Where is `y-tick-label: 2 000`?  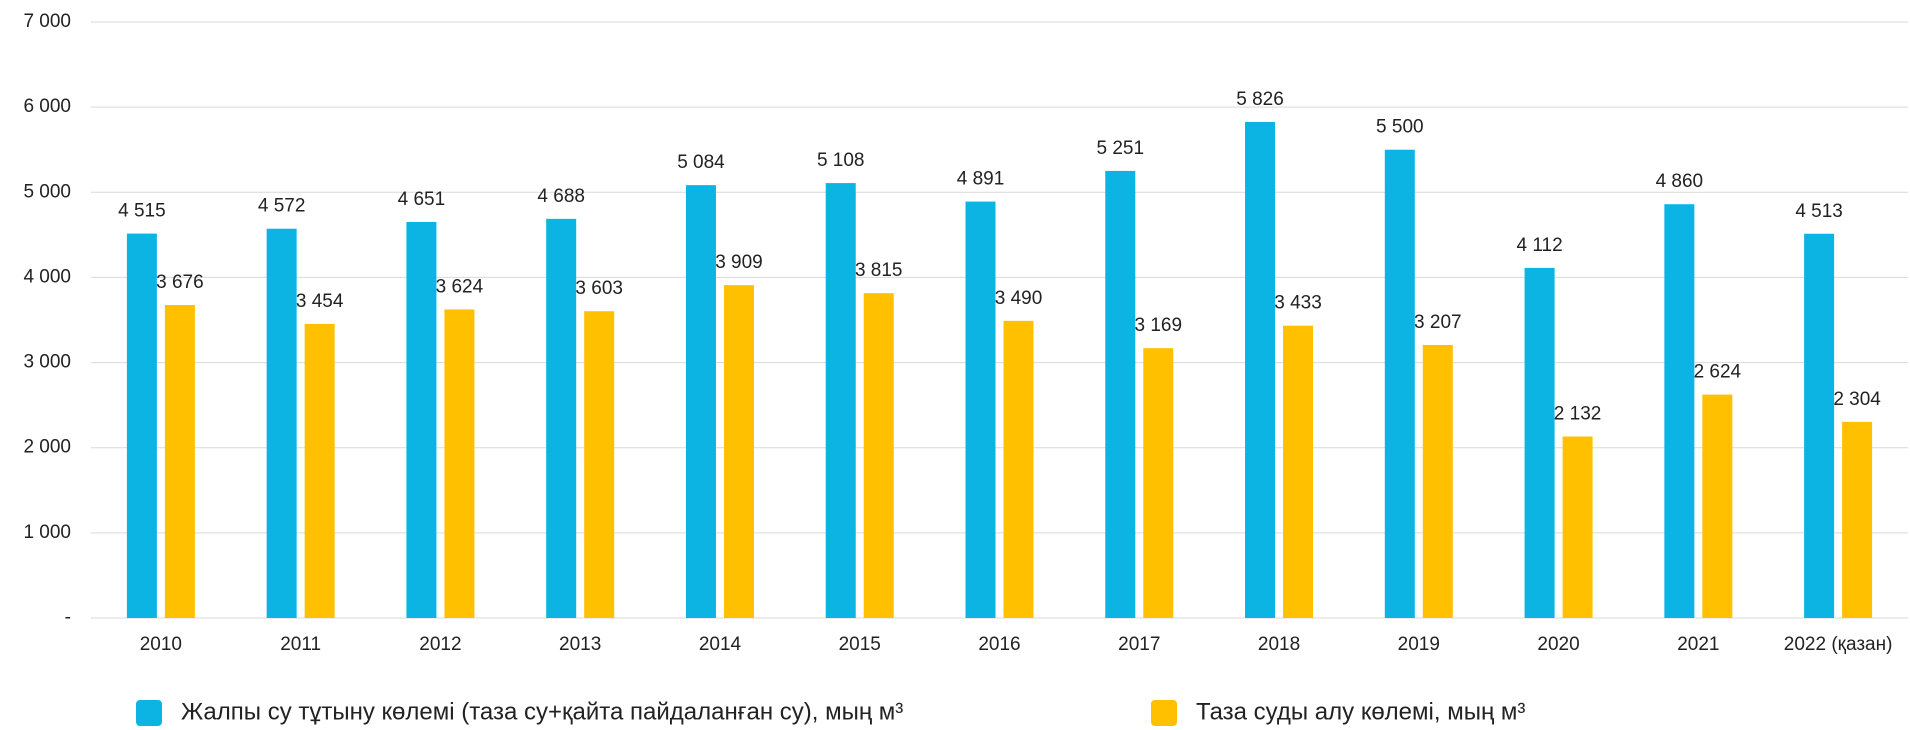 y-tick-label: 2 000 is located at coordinates (47, 447).